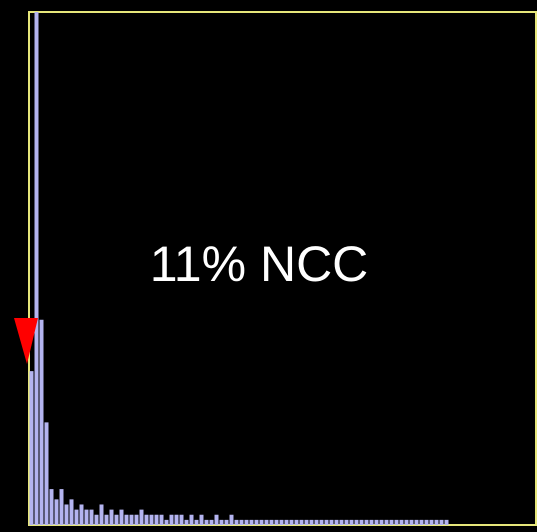 This screenshot has height=532, width=537. I want to click on annotation: 11% NCC, so click(259, 264).